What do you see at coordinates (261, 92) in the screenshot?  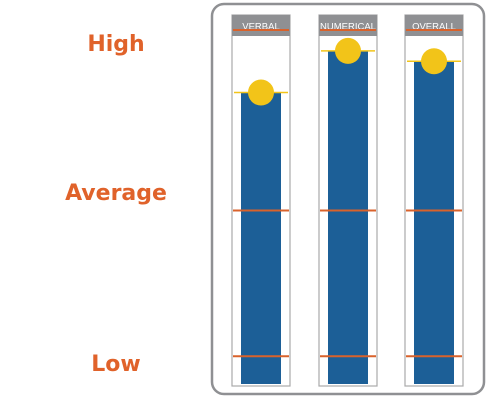 I see `score-marker-verbal` at bounding box center [261, 92].